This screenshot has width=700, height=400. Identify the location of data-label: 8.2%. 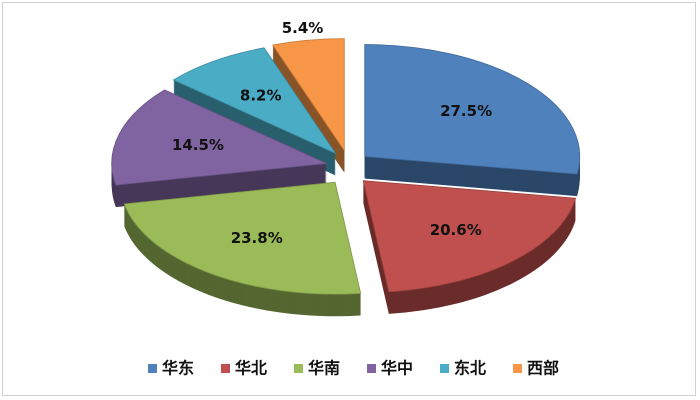
(261, 96).